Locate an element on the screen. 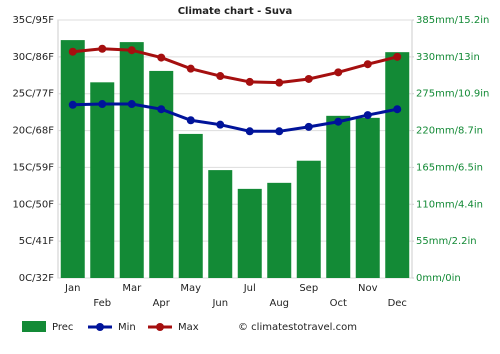 The width and height of the screenshot is (500, 354). y2-tick-label: 385mm/15.2in is located at coordinates (452, 20).